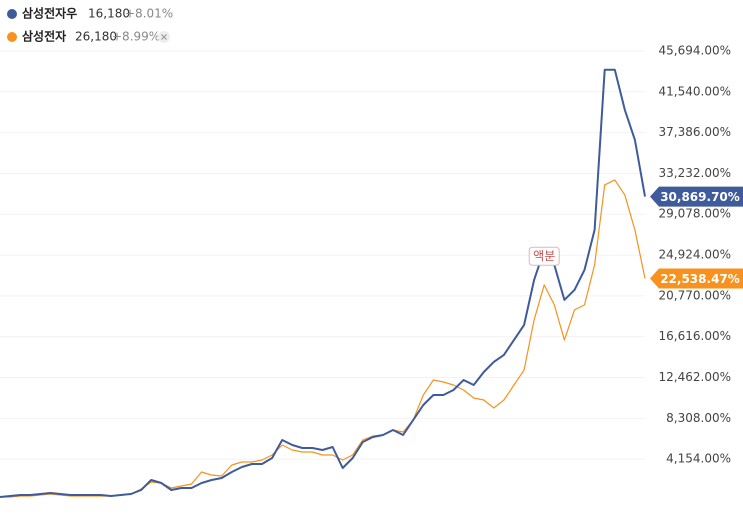  I want to click on last-value-label: 22,538.47%, so click(700, 279).